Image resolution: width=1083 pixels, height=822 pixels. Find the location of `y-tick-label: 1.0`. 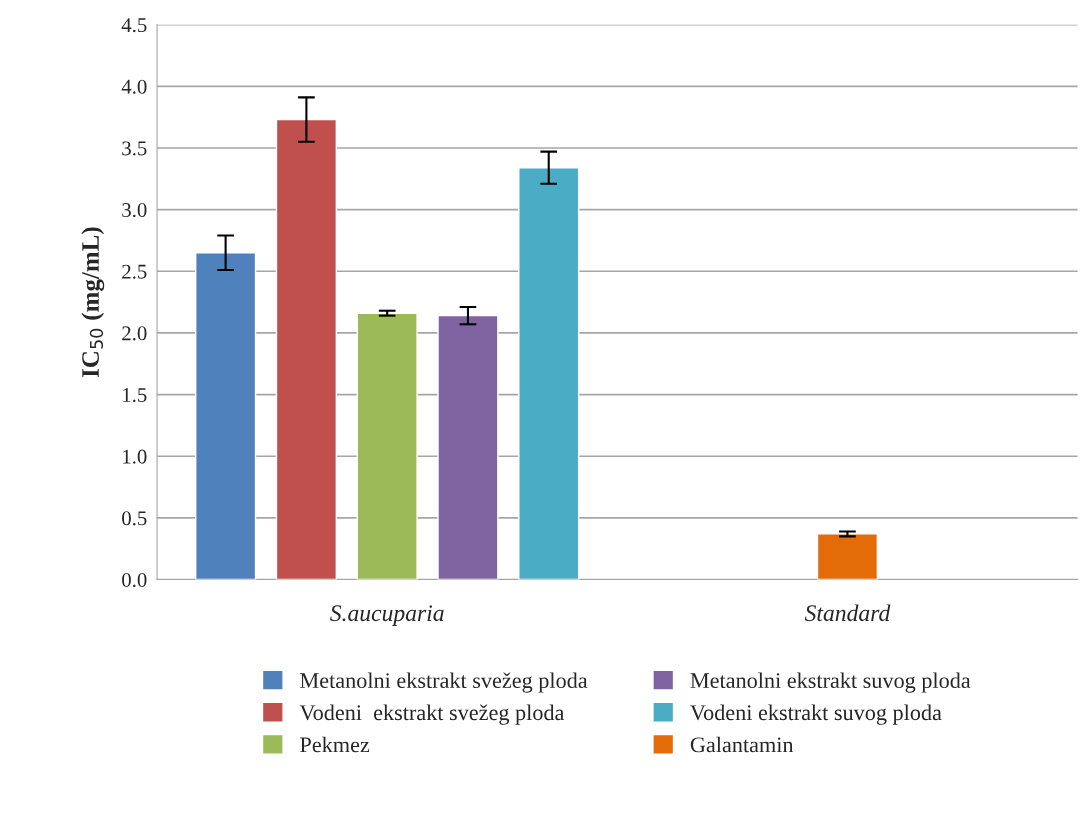

y-tick-label: 1.0 is located at coordinates (135, 456).